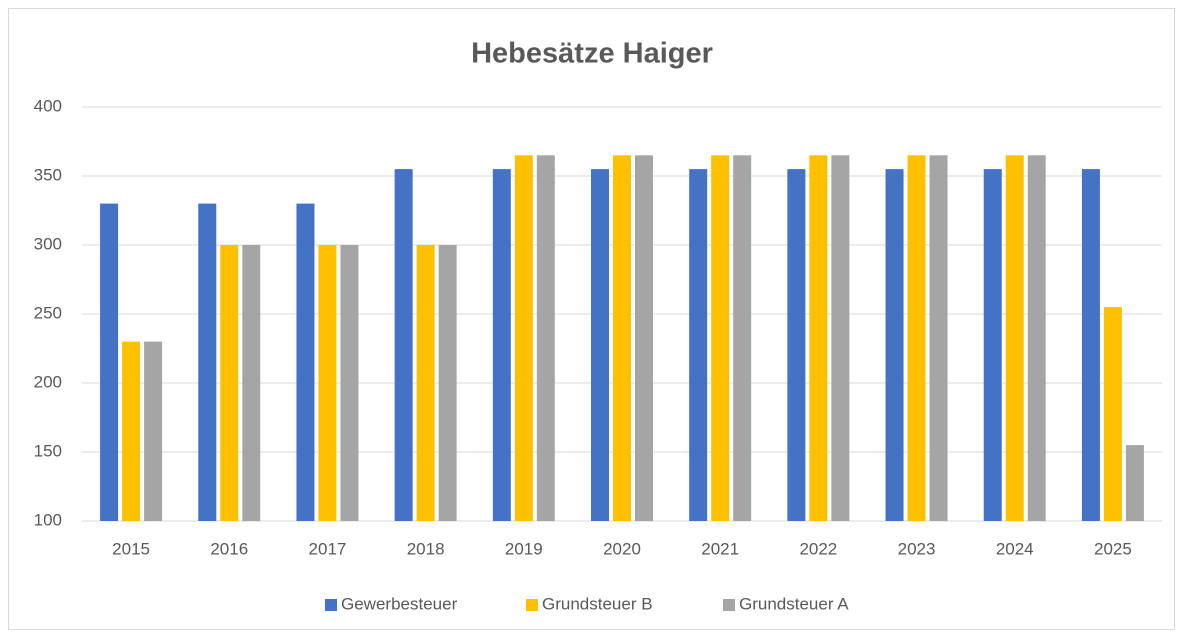  I want to click on x-tick-label: 2015, so click(131, 548).